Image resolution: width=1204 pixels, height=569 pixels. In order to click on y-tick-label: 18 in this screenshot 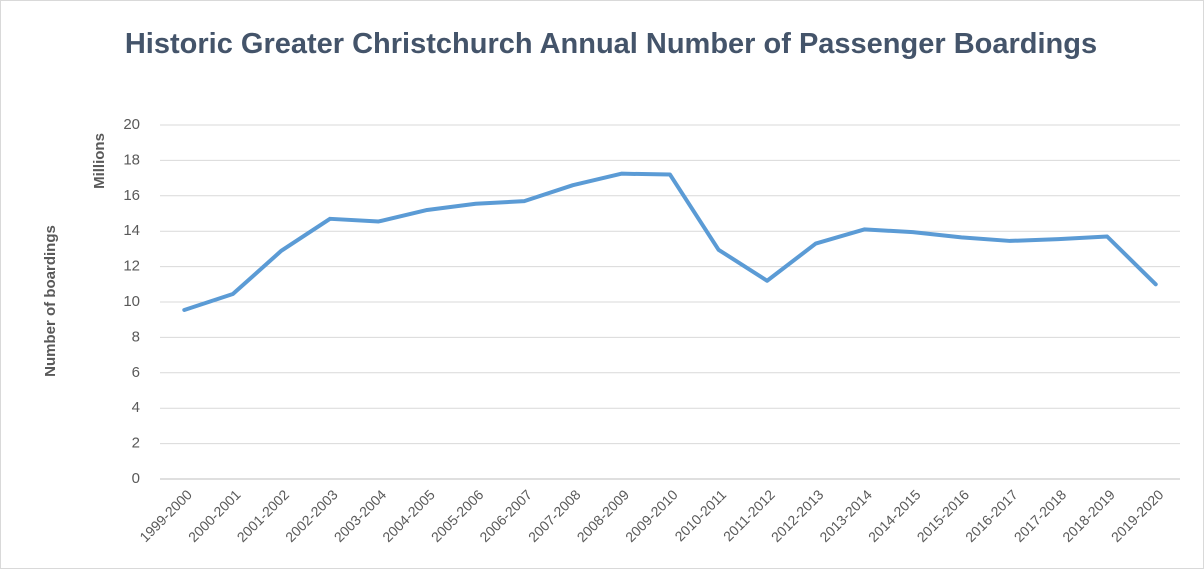, I will do `click(131, 159)`.